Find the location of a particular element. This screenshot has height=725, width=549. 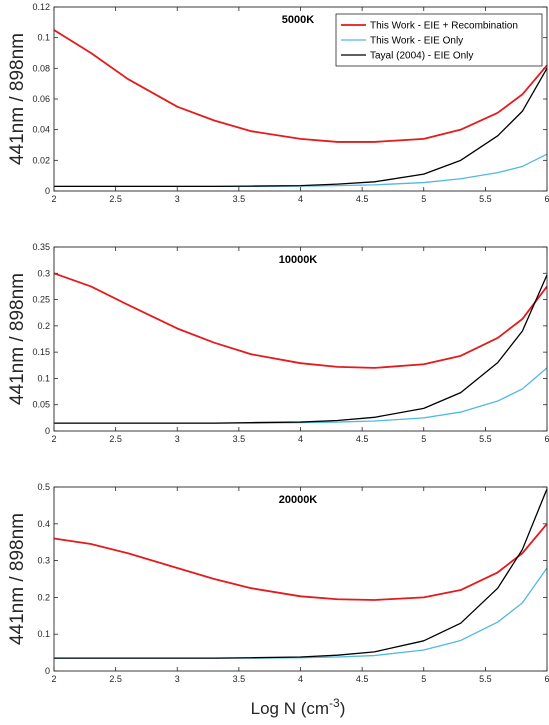

y-tick-label: 0.5 is located at coordinates (43, 487).